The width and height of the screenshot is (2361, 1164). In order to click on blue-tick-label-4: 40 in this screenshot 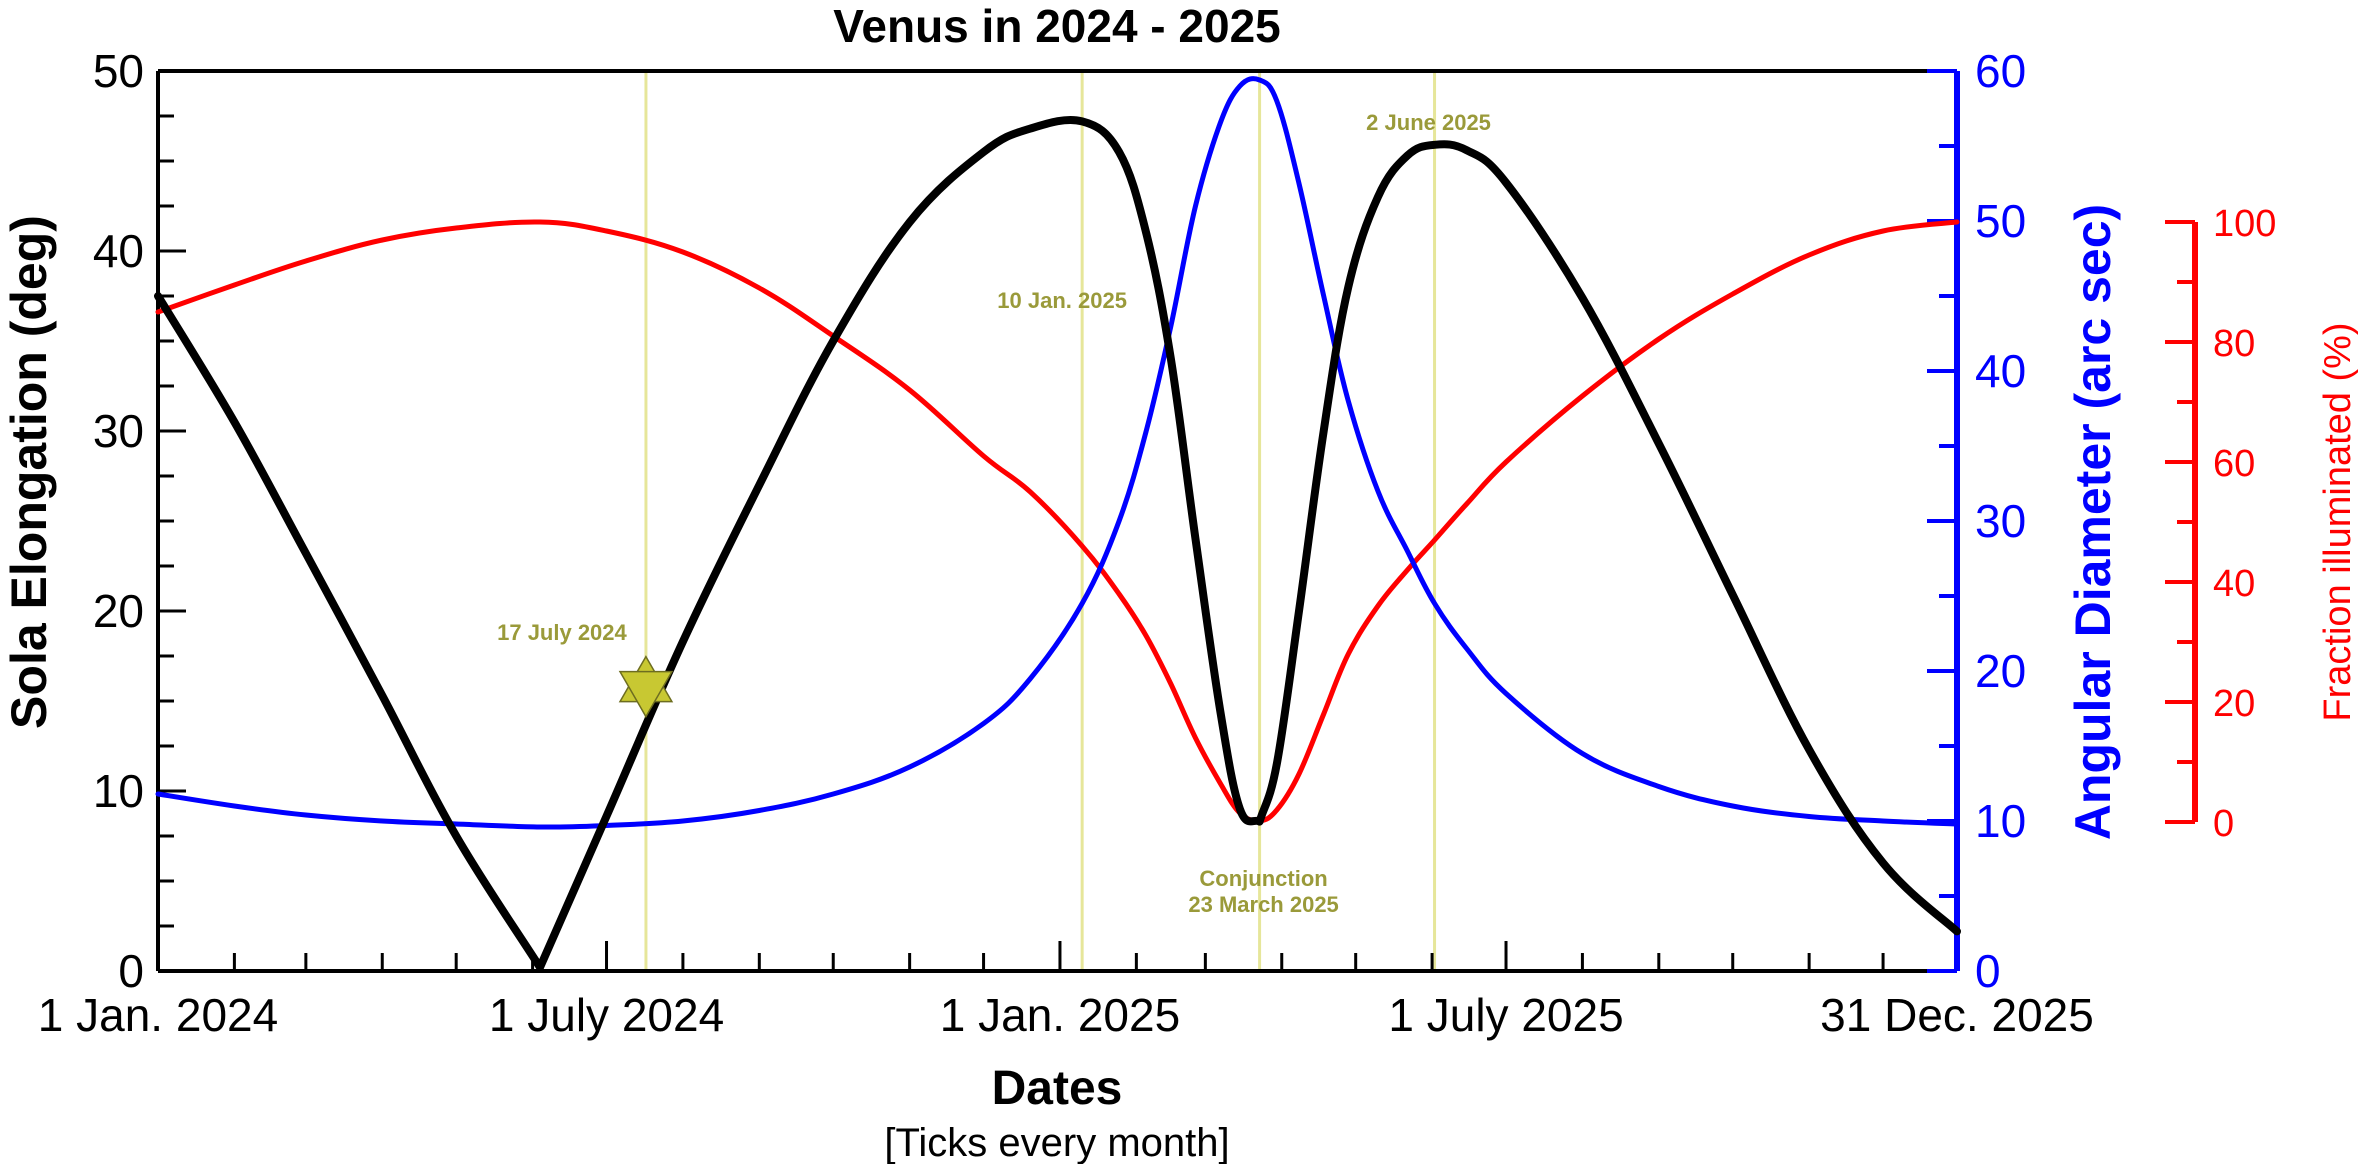, I will do `click(2000, 371)`.